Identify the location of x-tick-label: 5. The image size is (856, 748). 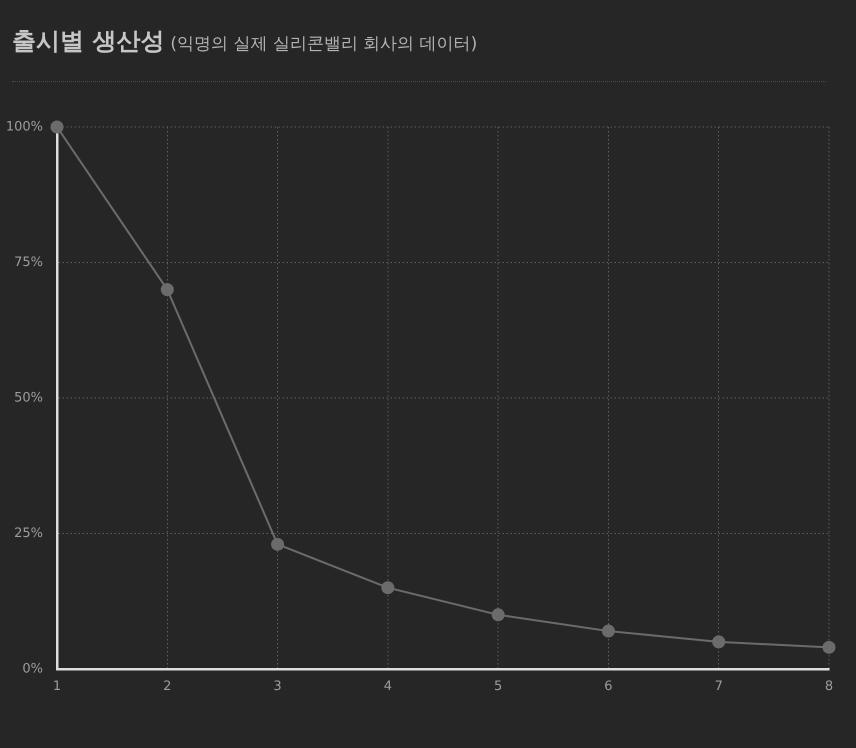
(498, 686).